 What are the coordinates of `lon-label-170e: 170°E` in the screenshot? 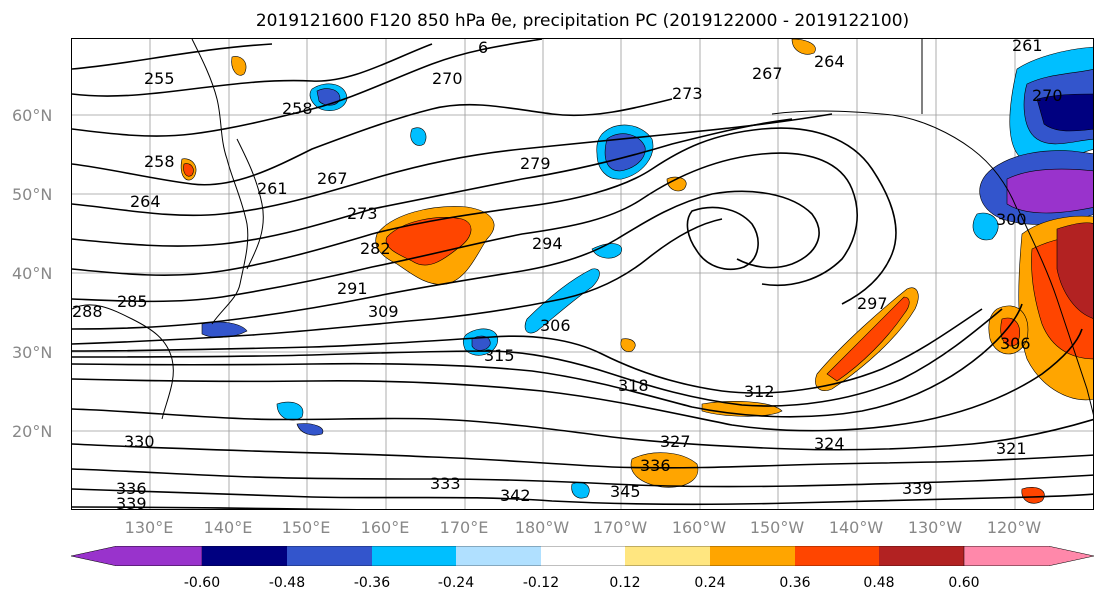 It's located at (464, 527).